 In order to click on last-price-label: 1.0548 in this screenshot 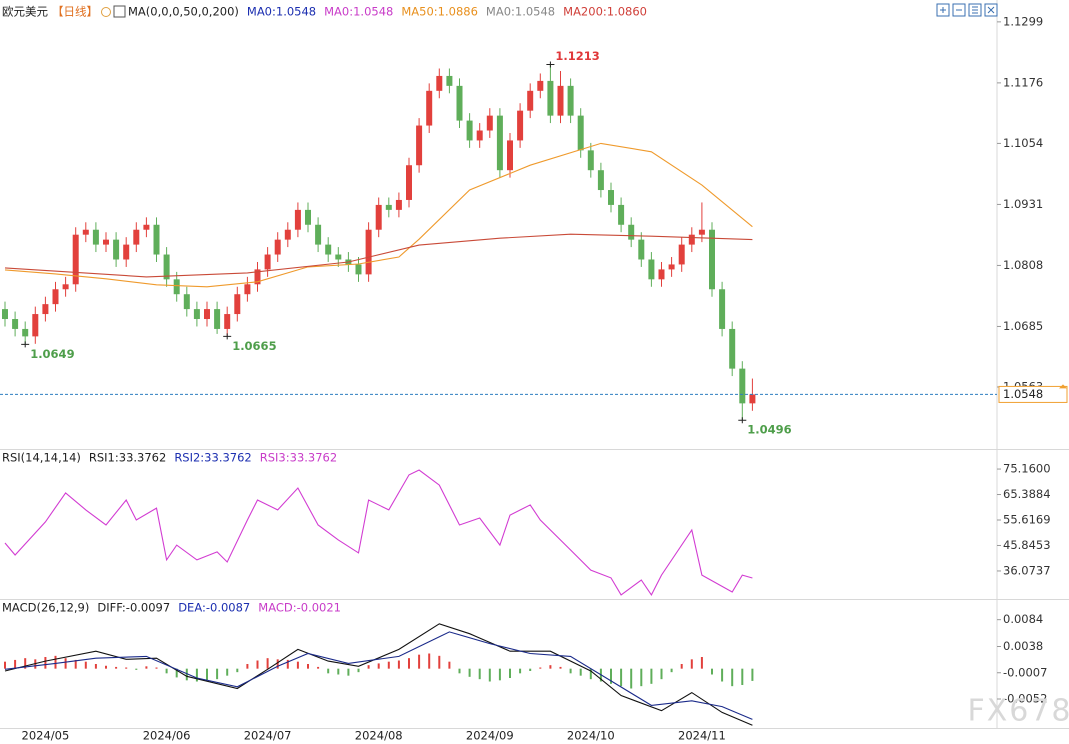, I will do `click(1023, 394)`.